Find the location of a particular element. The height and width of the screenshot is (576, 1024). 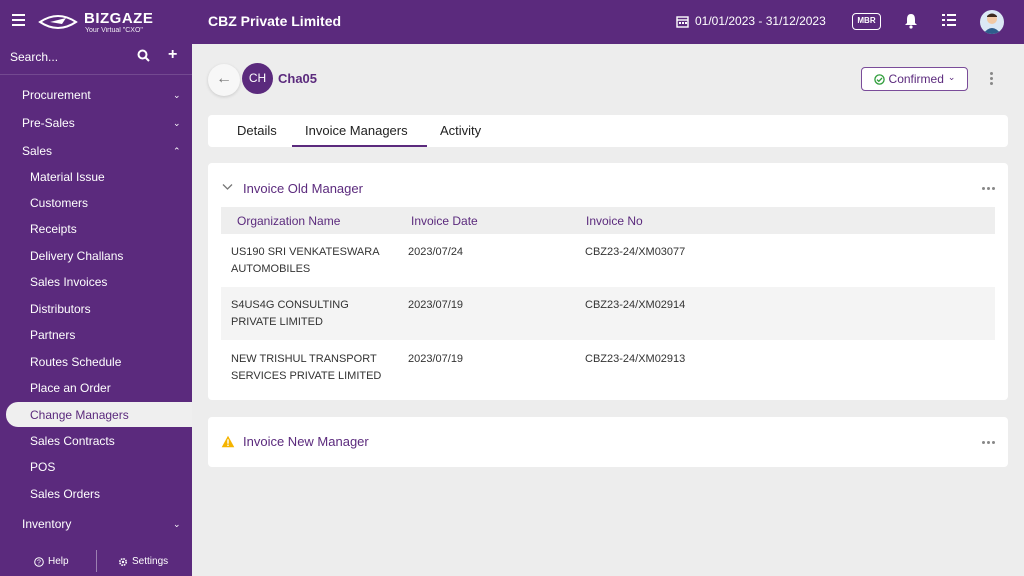

sidebar-item-partners: Partners is located at coordinates (53, 335).